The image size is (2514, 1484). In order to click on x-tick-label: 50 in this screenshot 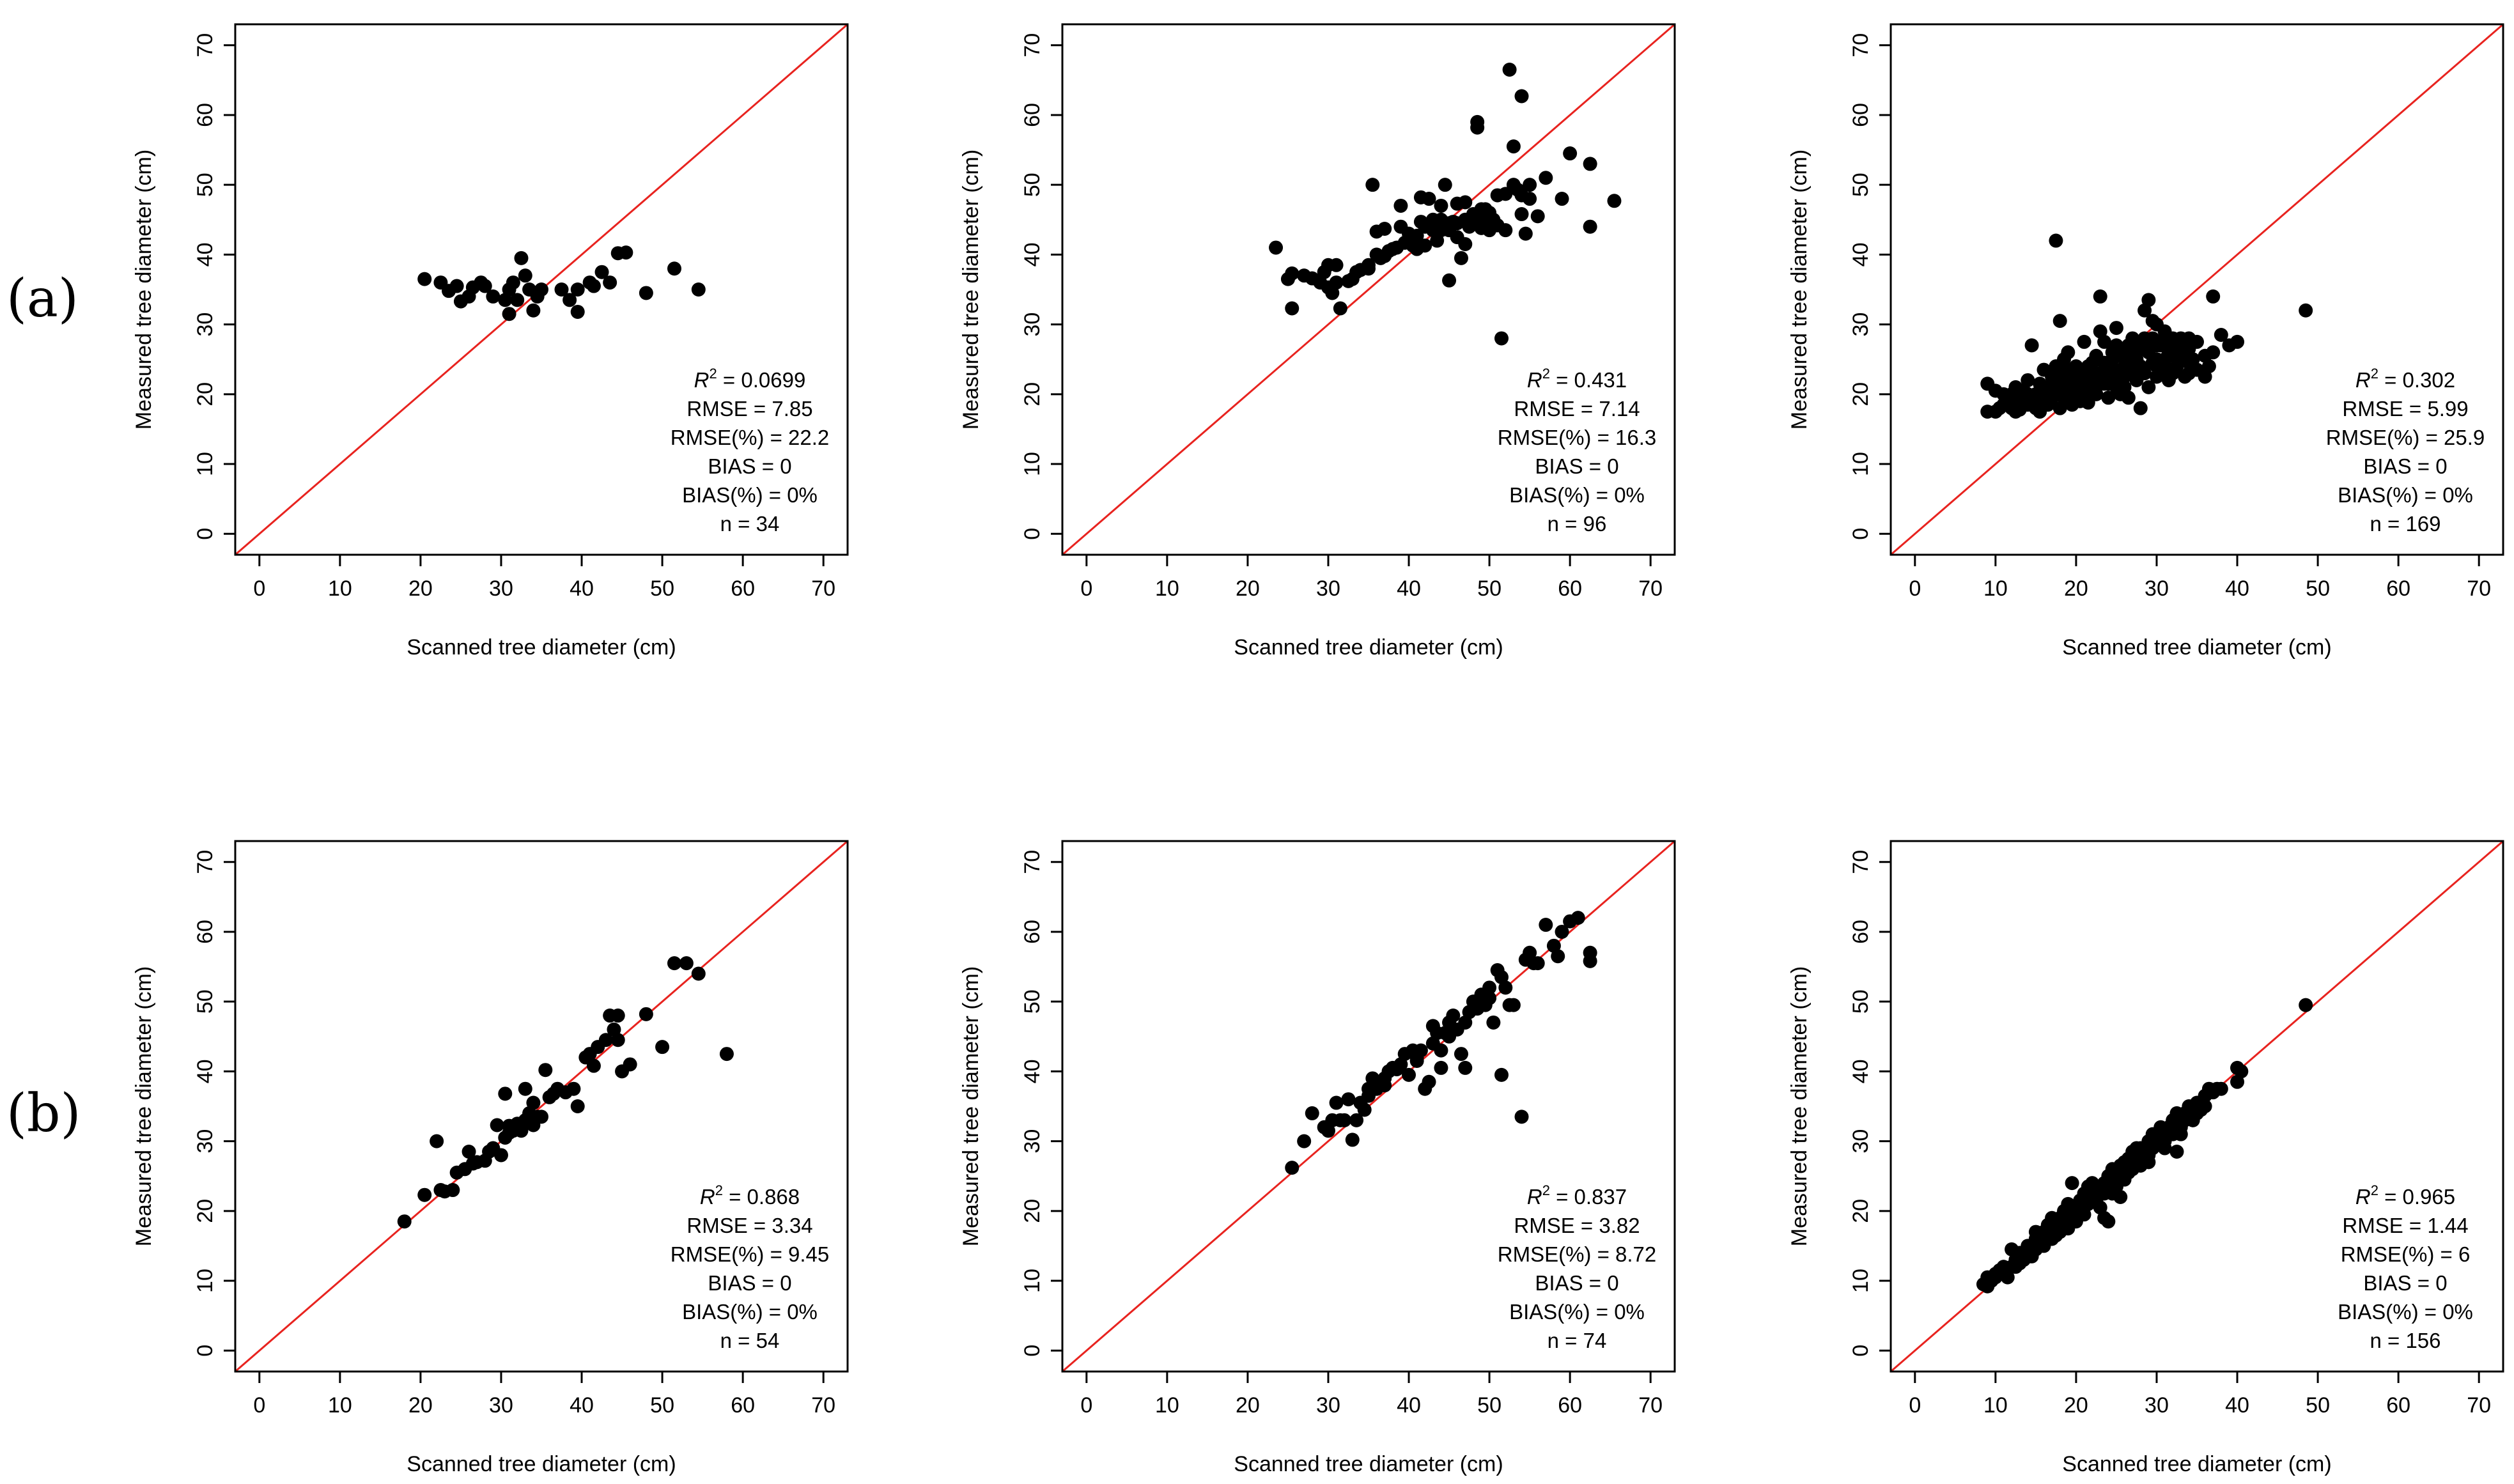, I will do `click(662, 588)`.